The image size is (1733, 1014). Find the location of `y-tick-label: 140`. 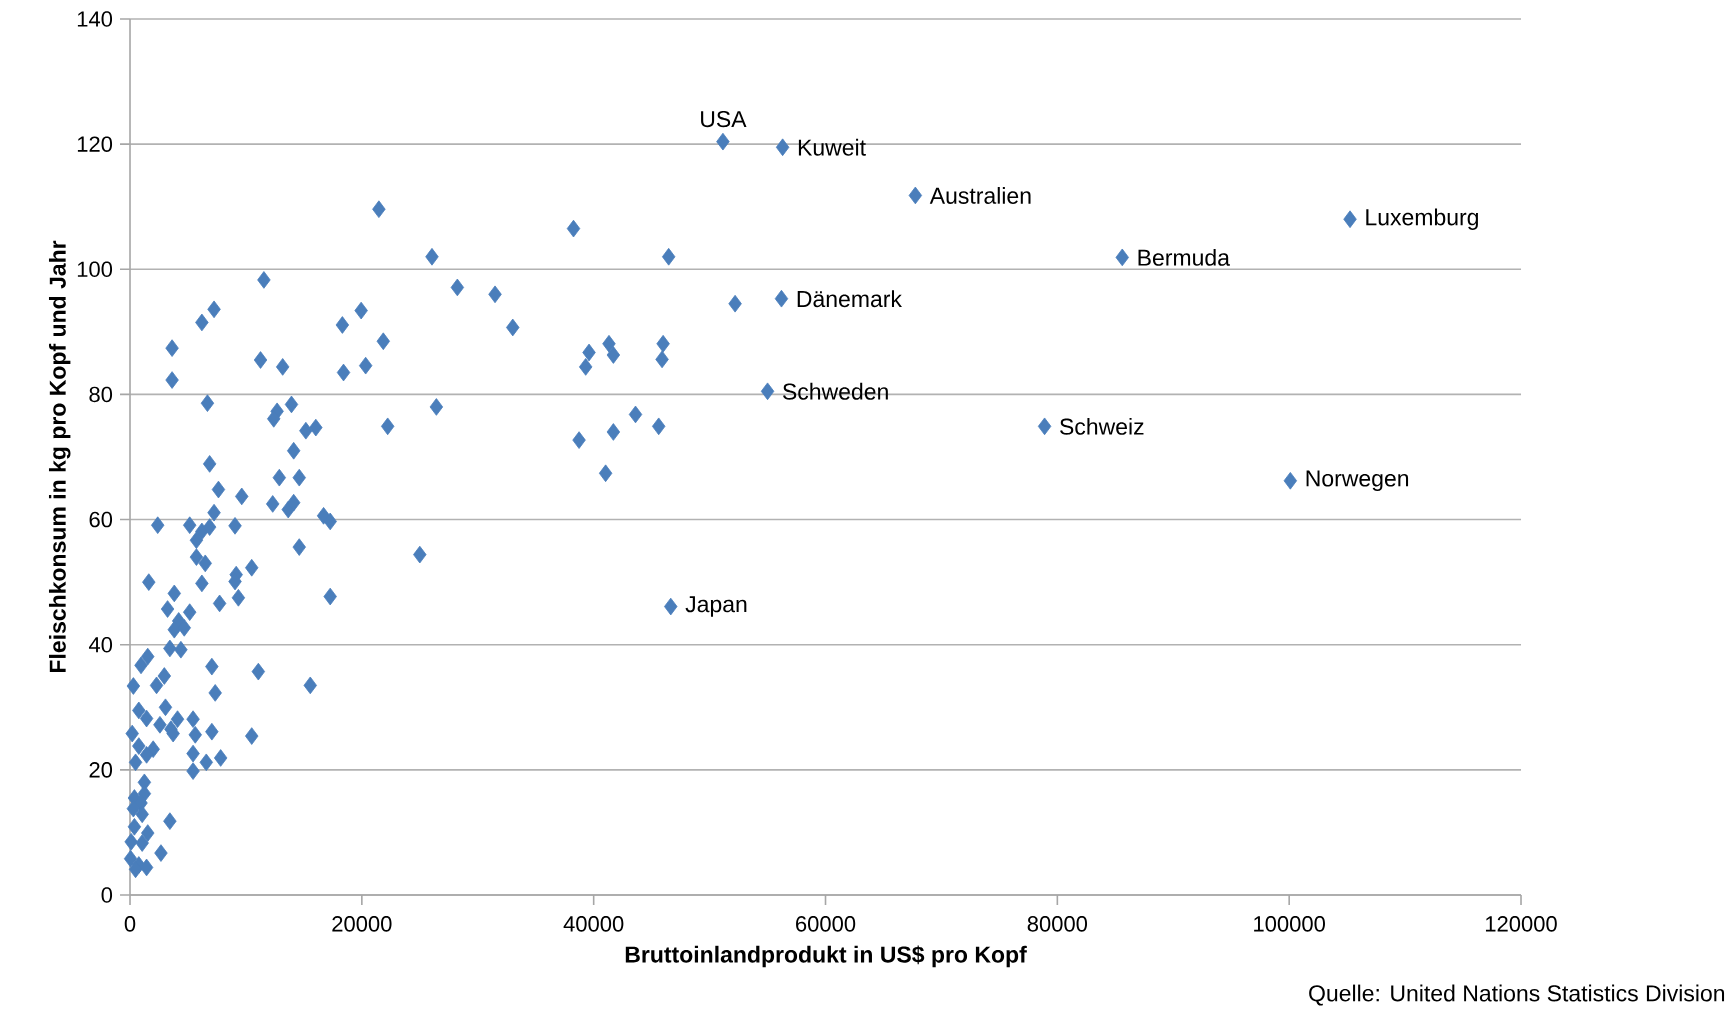

y-tick-label: 140 is located at coordinates (95, 19).